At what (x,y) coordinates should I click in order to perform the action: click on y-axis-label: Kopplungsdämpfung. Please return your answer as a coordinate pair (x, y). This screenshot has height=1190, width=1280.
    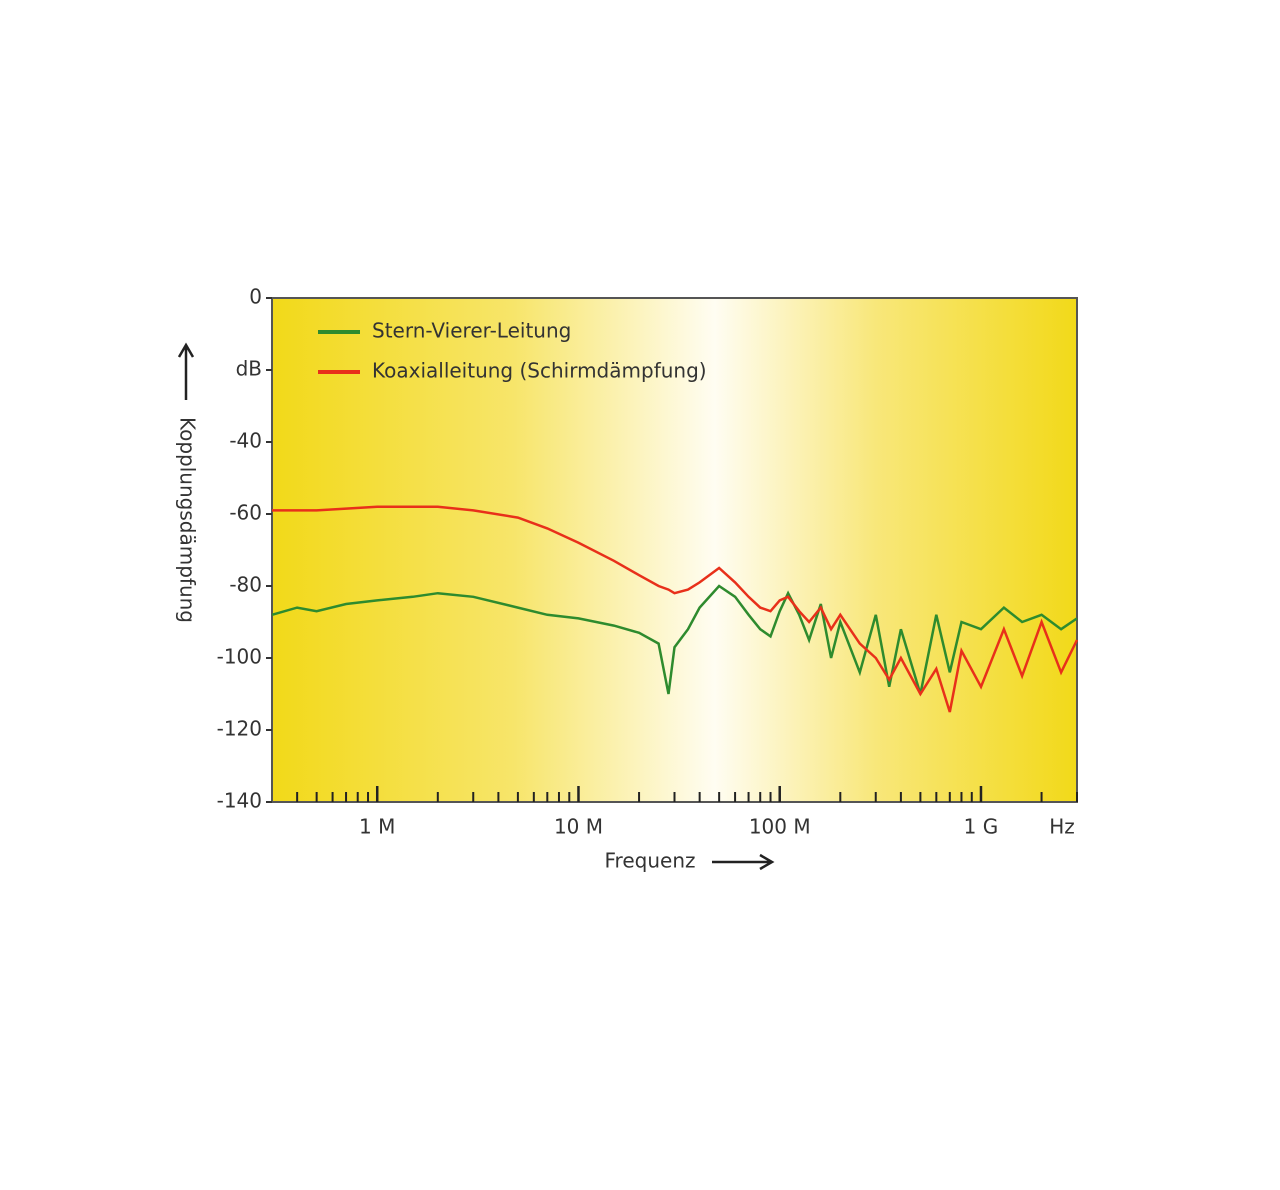
    Looking at the image, I should click on (188, 520).